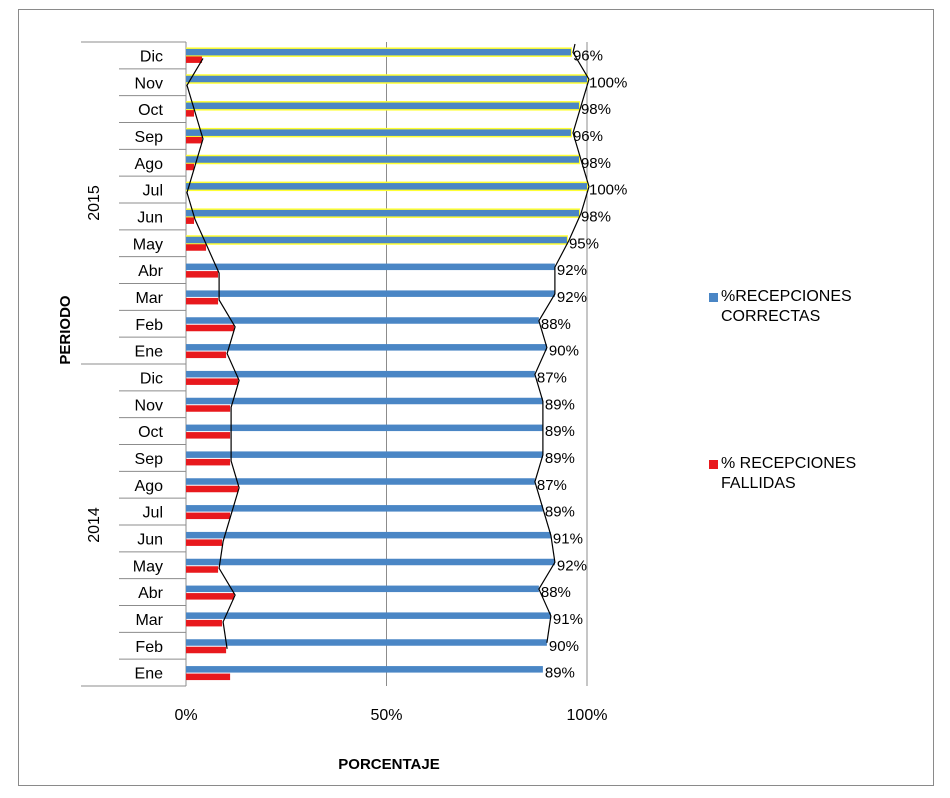 Image resolution: width=950 pixels, height=798 pixels. What do you see at coordinates (587, 715) in the screenshot?
I see `x-tick-label: 100%` at bounding box center [587, 715].